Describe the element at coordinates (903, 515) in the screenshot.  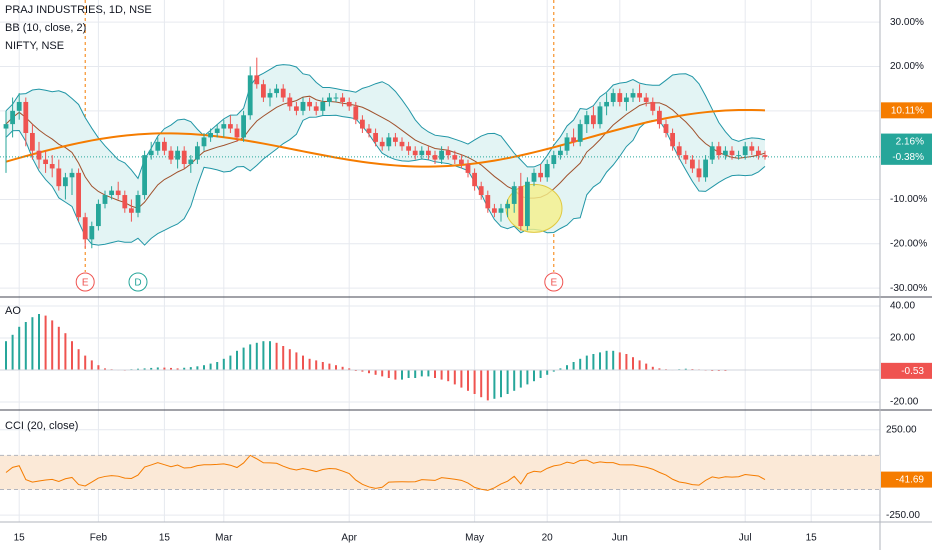
I see `cci-y-tick-label: -250.00` at that location.